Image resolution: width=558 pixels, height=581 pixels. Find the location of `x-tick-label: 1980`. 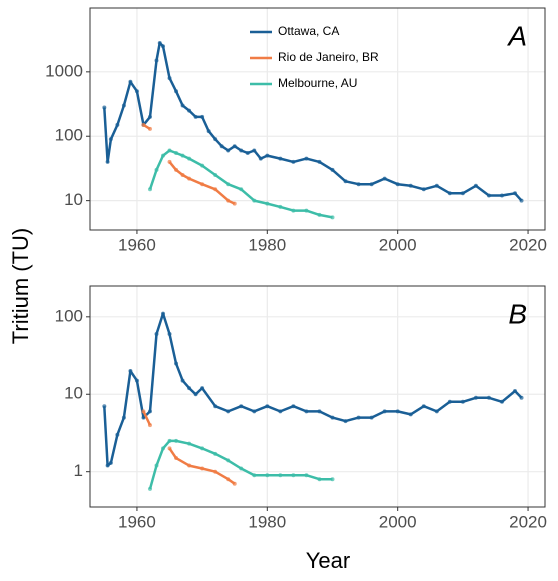

x-tick-label: 1980 is located at coordinates (267, 244).